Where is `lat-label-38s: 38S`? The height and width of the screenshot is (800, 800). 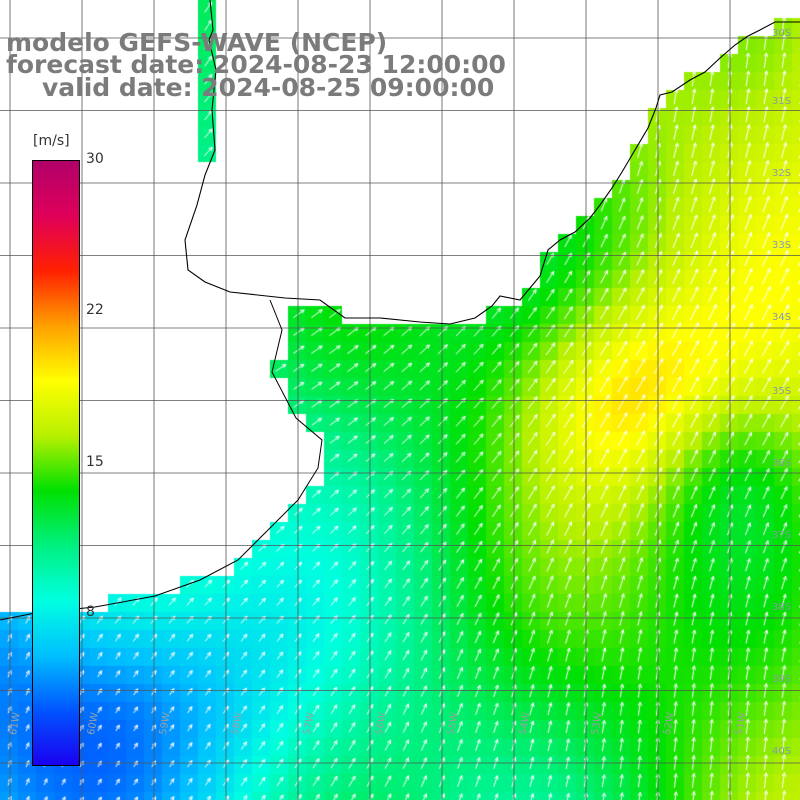 lat-label-38s: 38S is located at coordinates (782, 607).